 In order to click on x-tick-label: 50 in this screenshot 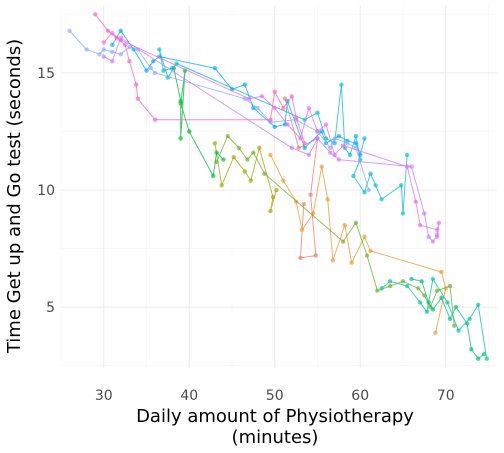, I will do `click(275, 396)`.